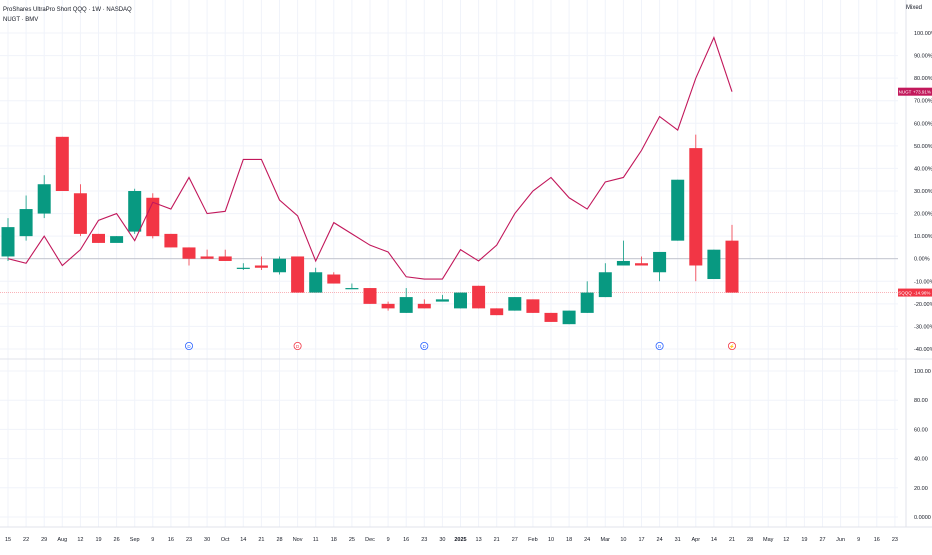 This screenshot has width=932, height=555. Describe the element at coordinates (460, 345) in the screenshot. I see `event-markers: D D D D ⚡` at that location.